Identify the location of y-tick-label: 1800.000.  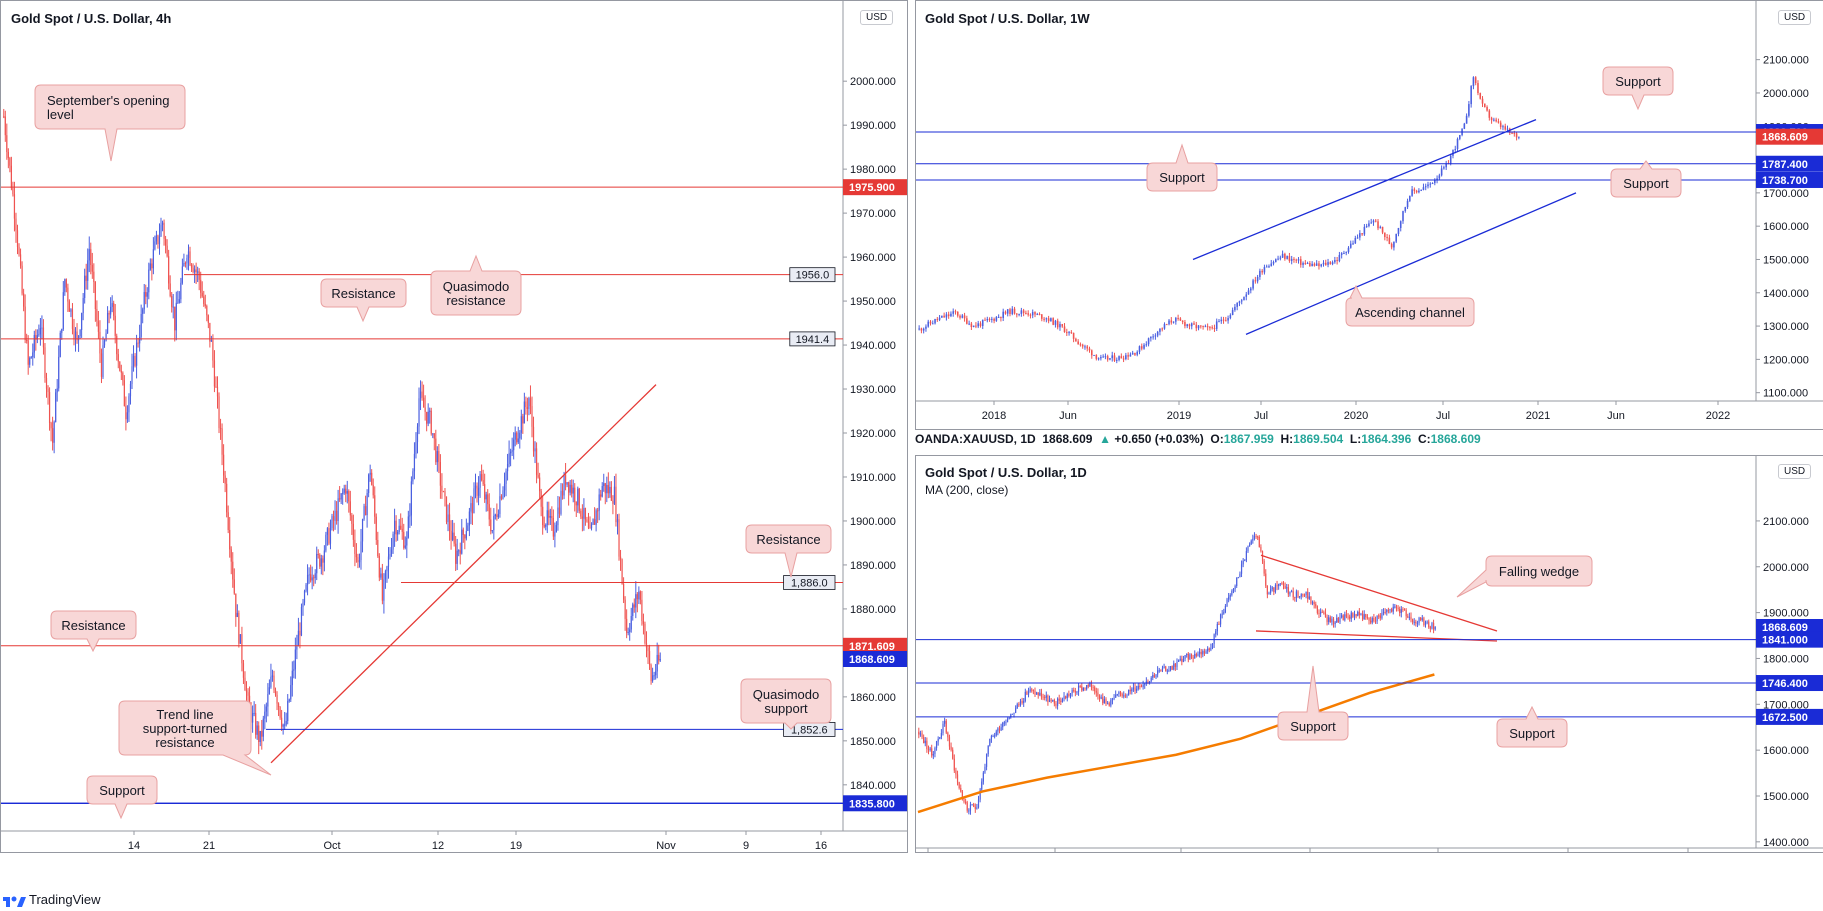
(1786, 659).